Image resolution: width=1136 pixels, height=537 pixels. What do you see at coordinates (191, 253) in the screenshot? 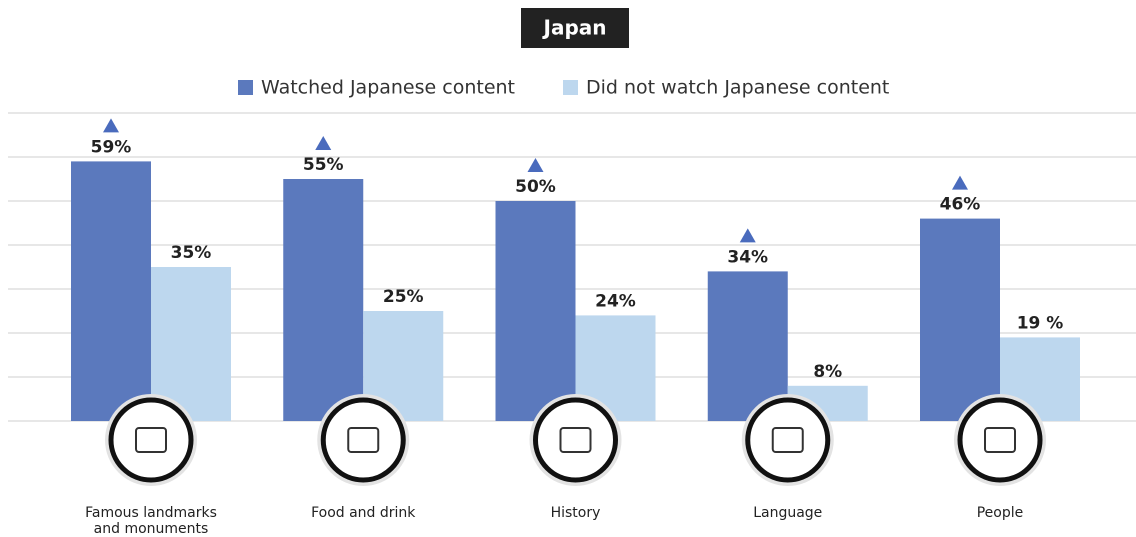
I see `value-label: 35%` at bounding box center [191, 253].